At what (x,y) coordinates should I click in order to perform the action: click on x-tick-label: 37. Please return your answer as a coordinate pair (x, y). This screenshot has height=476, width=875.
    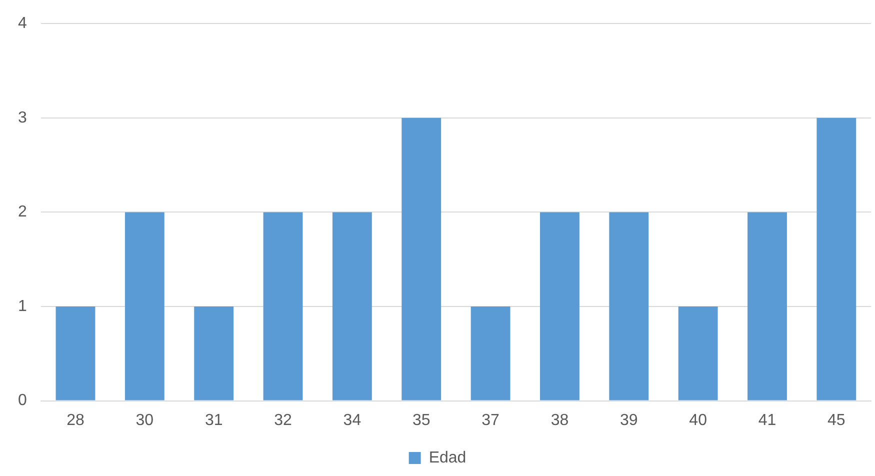
    Looking at the image, I should click on (491, 420).